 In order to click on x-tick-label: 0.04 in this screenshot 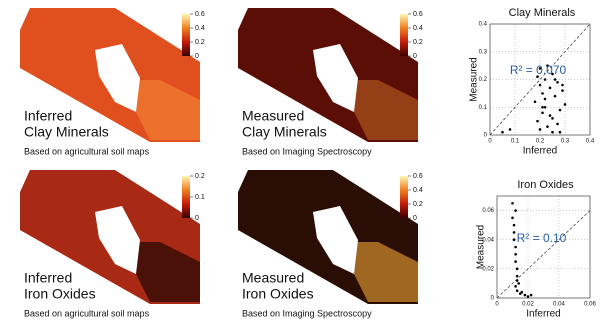, I will do `click(559, 305)`.